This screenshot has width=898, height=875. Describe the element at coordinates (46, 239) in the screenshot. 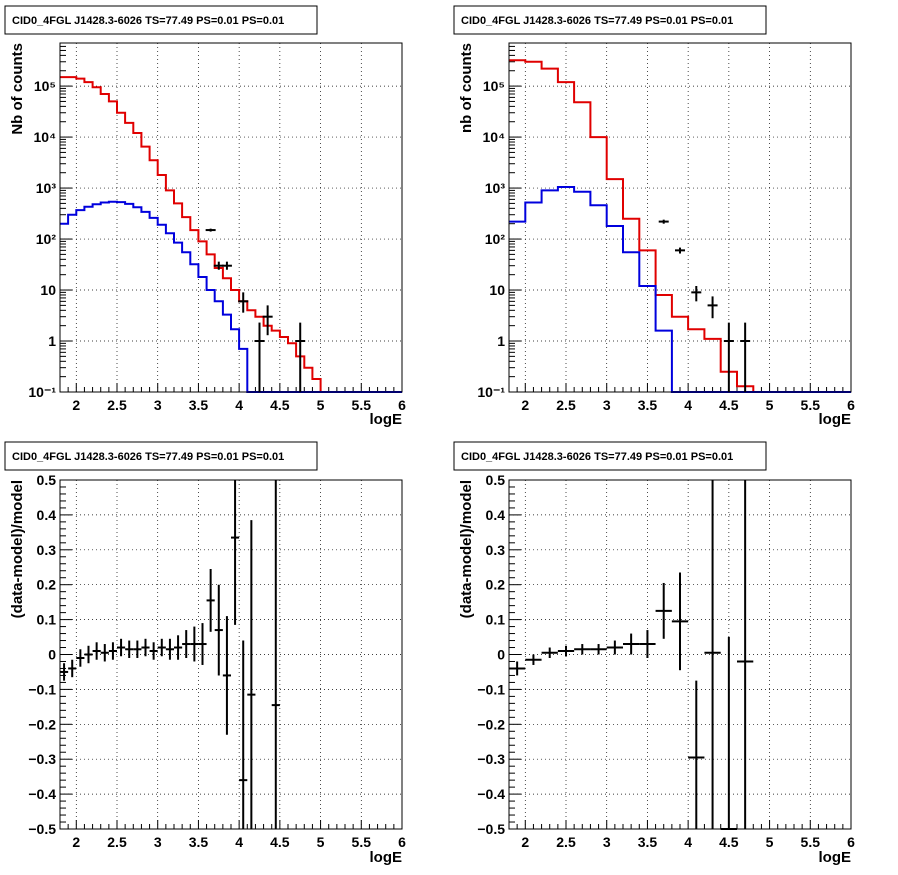

I see `y-tick-label: 10²` at that location.